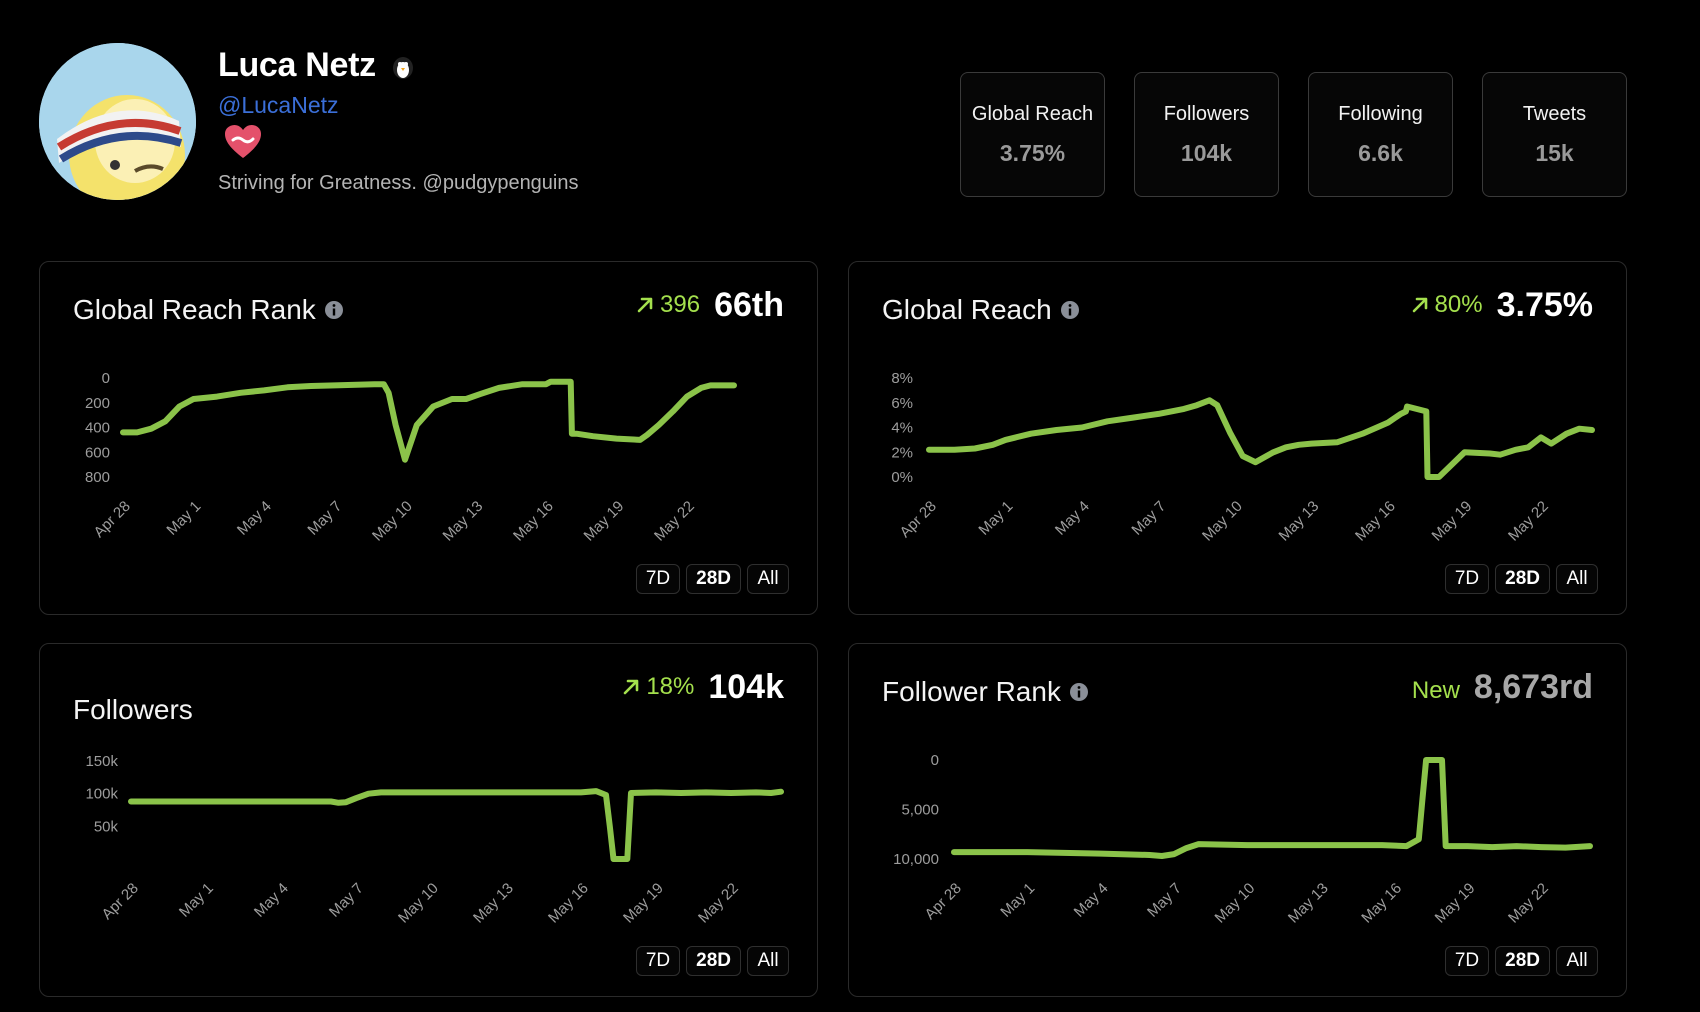 The height and width of the screenshot is (1012, 1700). What do you see at coordinates (1206, 114) in the screenshot?
I see `stat-label: Followers` at bounding box center [1206, 114].